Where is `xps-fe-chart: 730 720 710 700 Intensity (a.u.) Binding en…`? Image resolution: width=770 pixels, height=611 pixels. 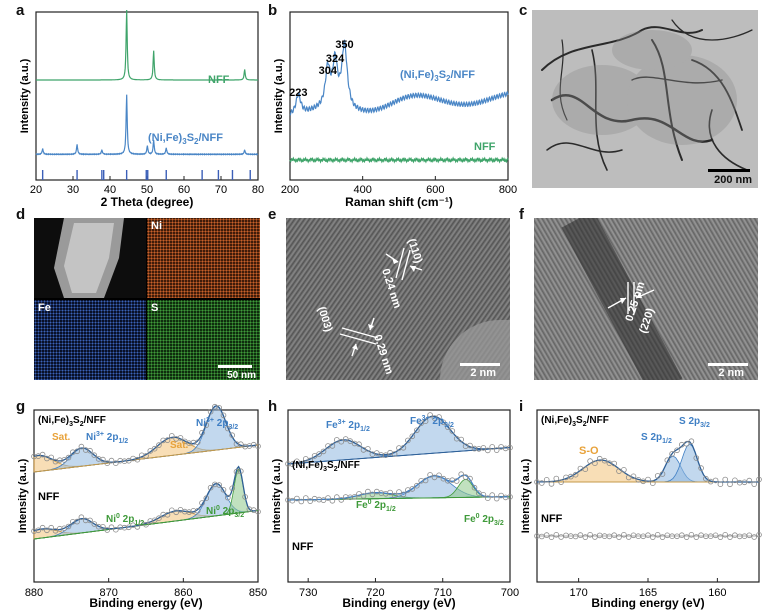 xps-fe-chart: 730 720 710 700 Intensity (a.u.) Binding en… is located at coordinates (395, 509).